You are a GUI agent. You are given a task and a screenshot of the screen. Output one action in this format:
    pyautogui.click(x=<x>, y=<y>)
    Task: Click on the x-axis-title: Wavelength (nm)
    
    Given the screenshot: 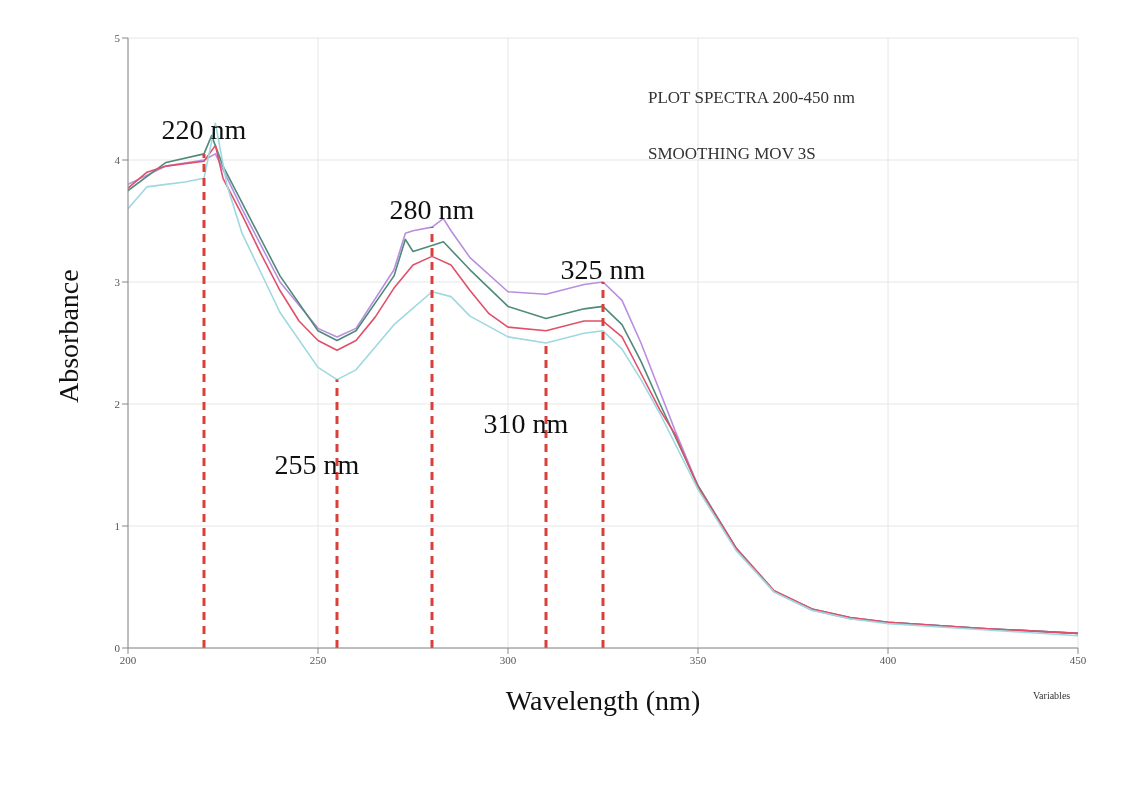 What is the action you would take?
    pyautogui.click(x=603, y=700)
    